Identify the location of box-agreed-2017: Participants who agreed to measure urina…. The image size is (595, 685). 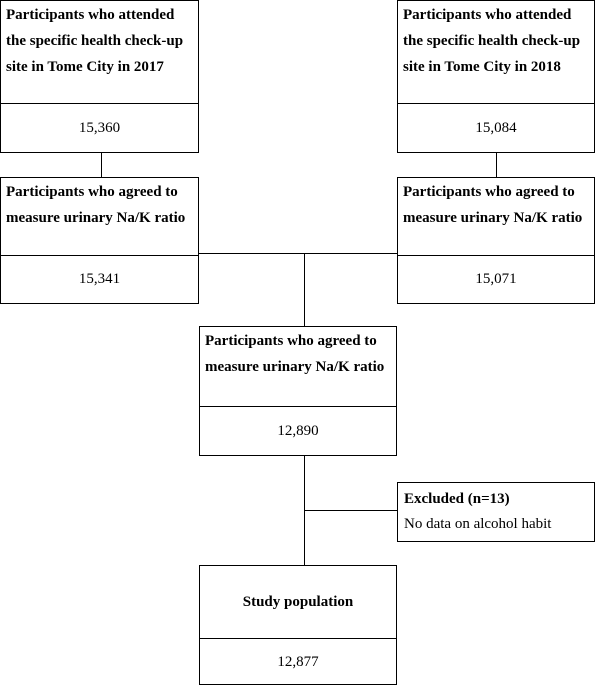
(99, 240).